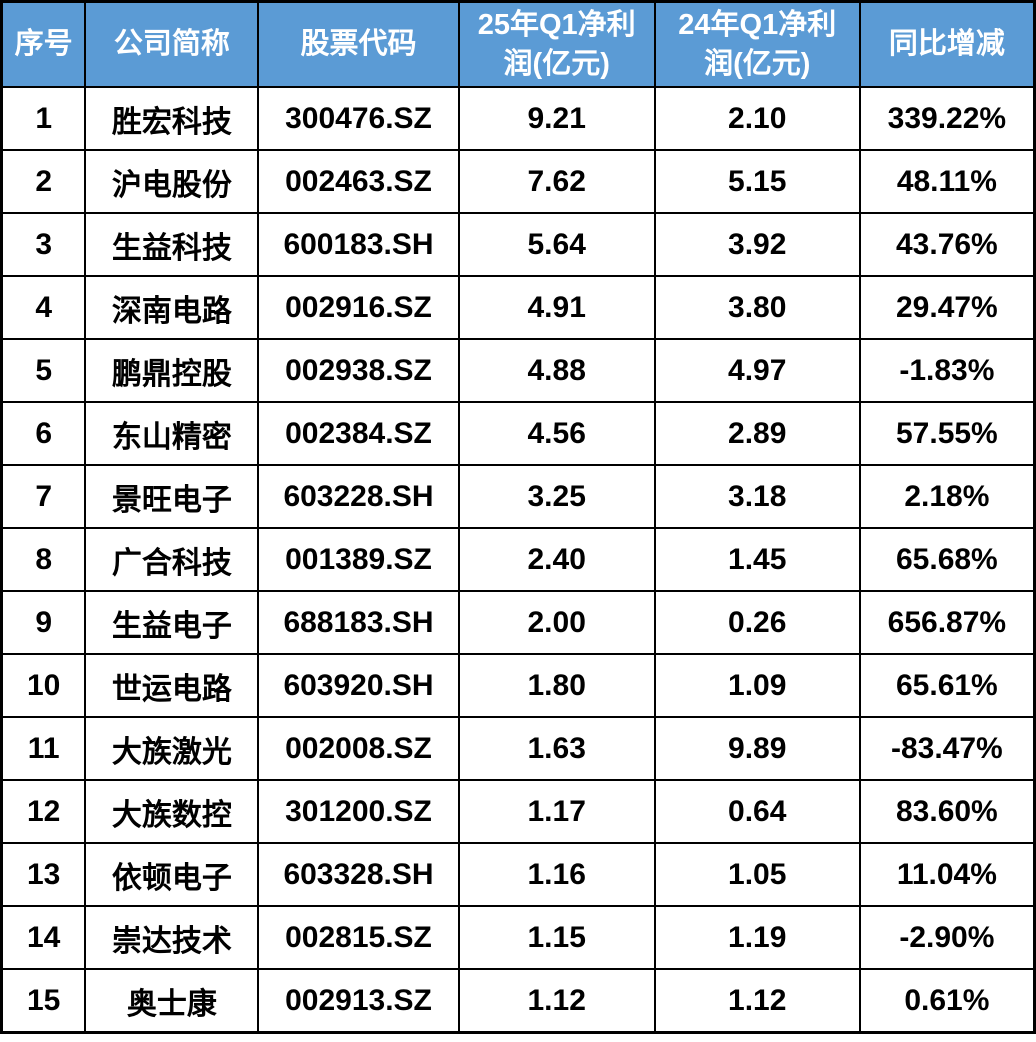 Image resolution: width=1036 pixels, height=1042 pixels. What do you see at coordinates (43, 181) in the screenshot?
I see `cell-index: 2` at bounding box center [43, 181].